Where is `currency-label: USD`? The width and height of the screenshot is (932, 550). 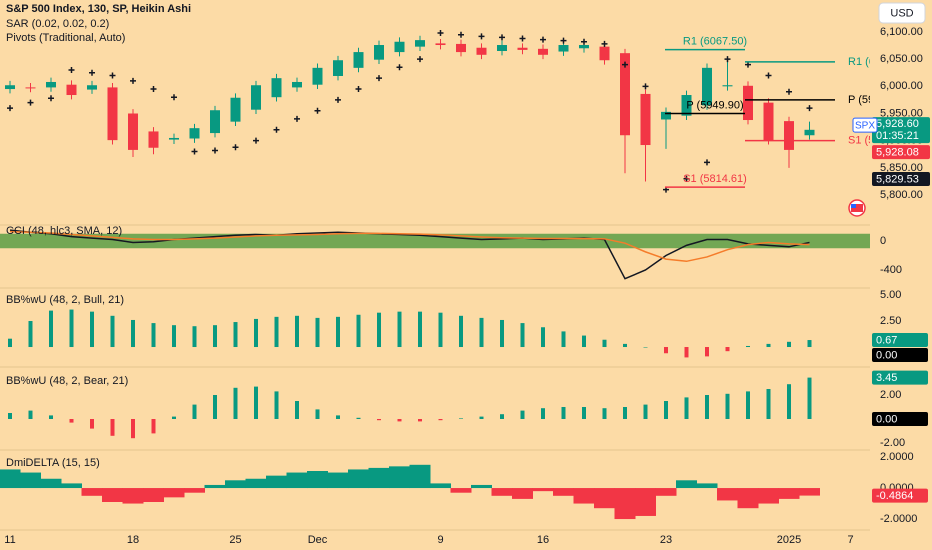
currency-label: USD is located at coordinates (901, 13).